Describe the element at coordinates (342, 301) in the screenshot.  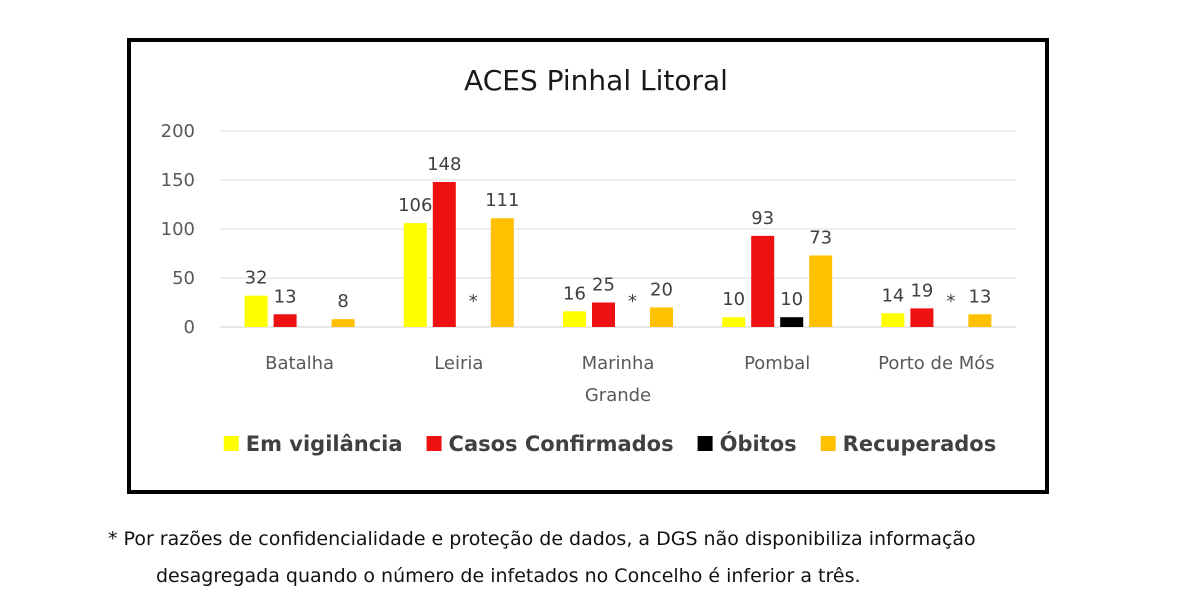
I see `data-label: 8` at that location.